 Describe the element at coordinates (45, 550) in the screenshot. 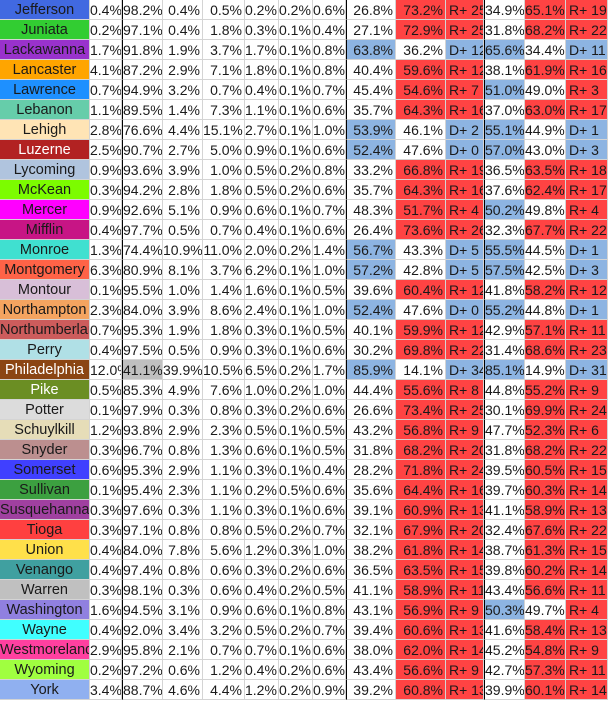

I see `county-name-cell: Union` at that location.